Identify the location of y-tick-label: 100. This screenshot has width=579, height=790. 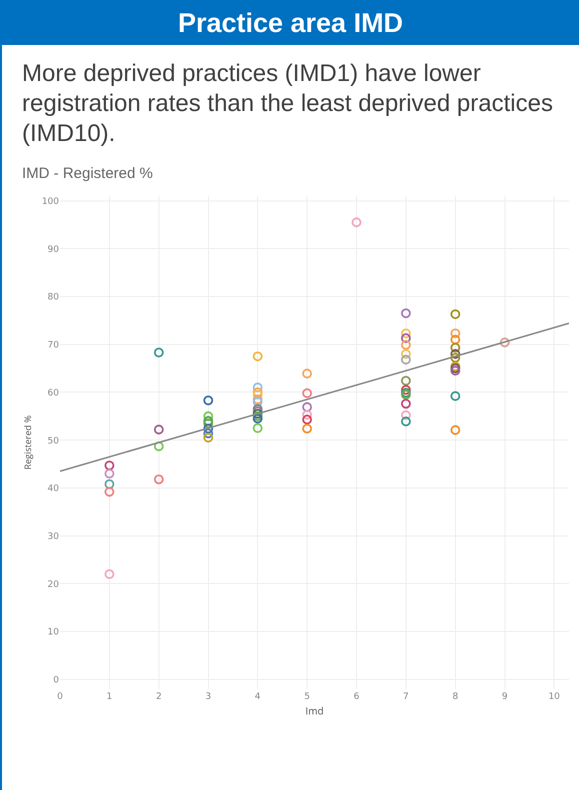
(51, 201).